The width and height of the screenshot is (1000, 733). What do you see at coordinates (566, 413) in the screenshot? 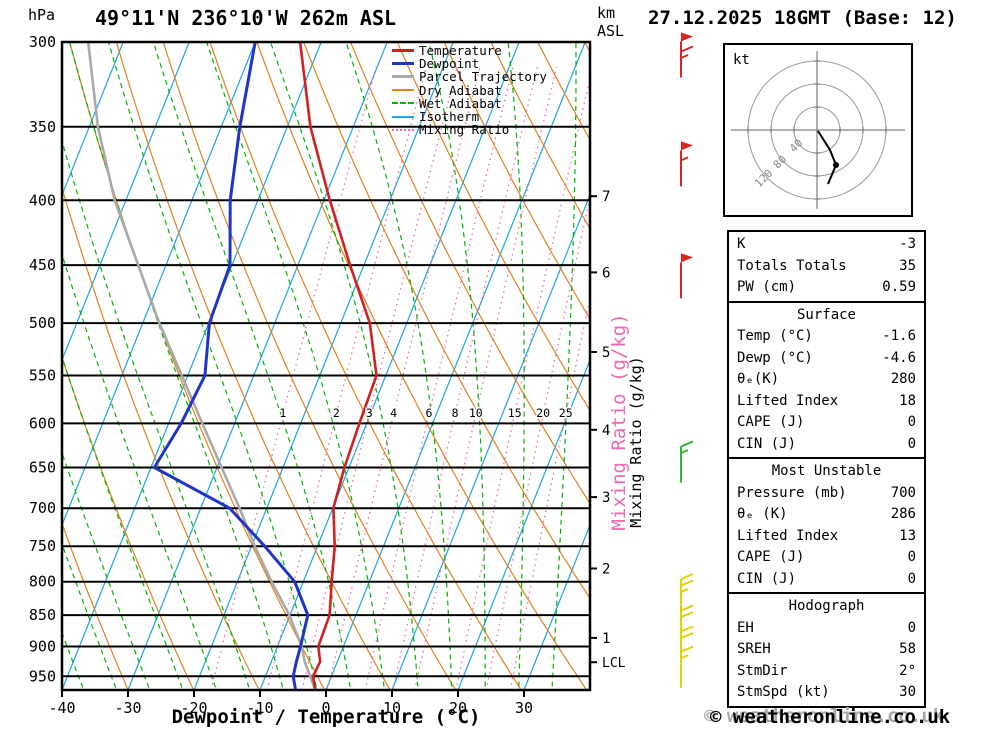
I see `mixing-ratio-value-label: 25` at bounding box center [566, 413].